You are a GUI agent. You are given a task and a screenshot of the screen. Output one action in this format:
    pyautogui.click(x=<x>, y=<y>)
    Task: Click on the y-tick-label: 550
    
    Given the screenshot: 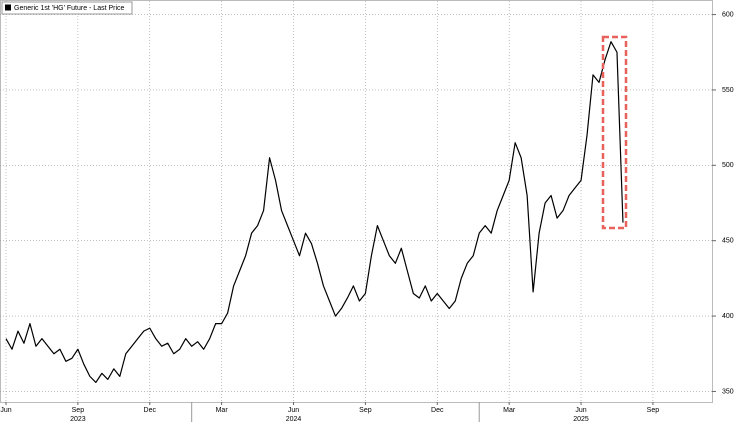 What is the action you would take?
    pyautogui.click(x=728, y=90)
    